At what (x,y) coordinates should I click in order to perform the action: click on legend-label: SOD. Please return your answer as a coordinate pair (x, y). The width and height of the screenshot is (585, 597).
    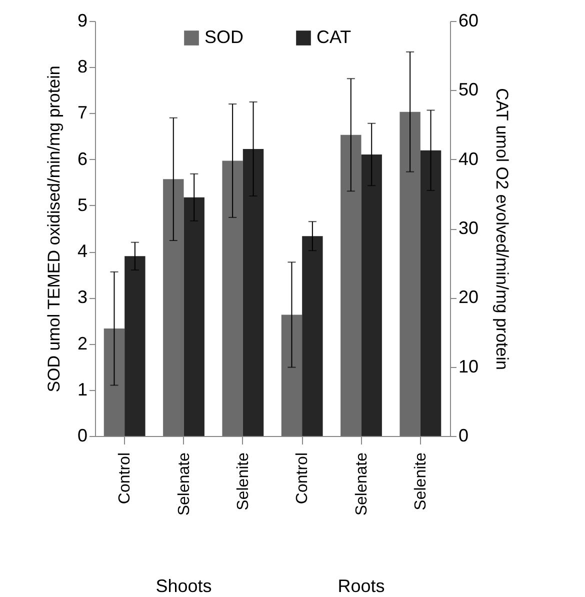
    Looking at the image, I should click on (224, 37).